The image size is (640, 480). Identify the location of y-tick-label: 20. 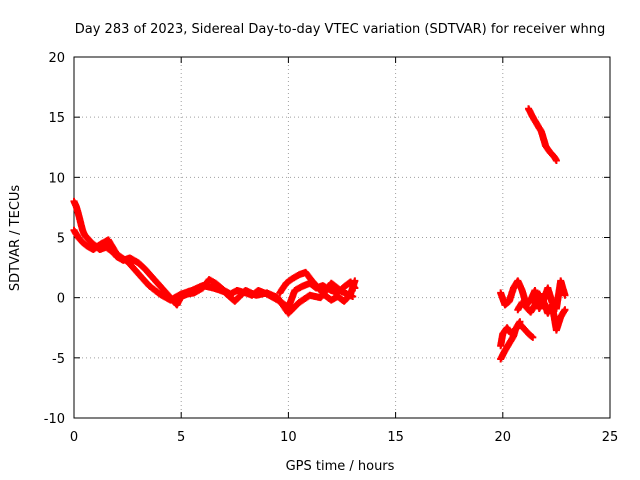
(56, 58).